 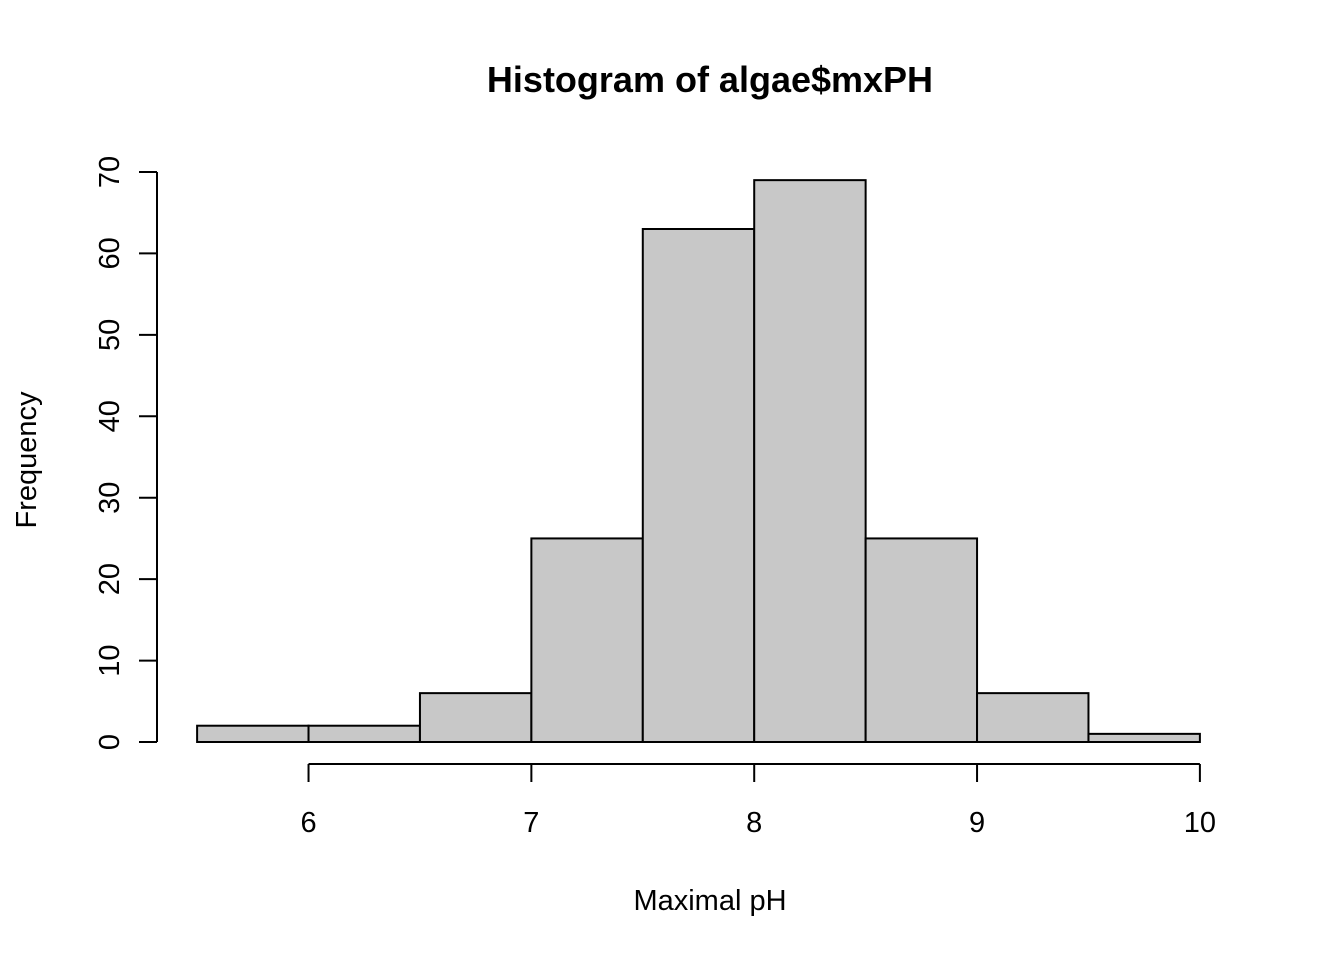 I want to click on y-axis-label: Frequency, so click(x=27, y=460).